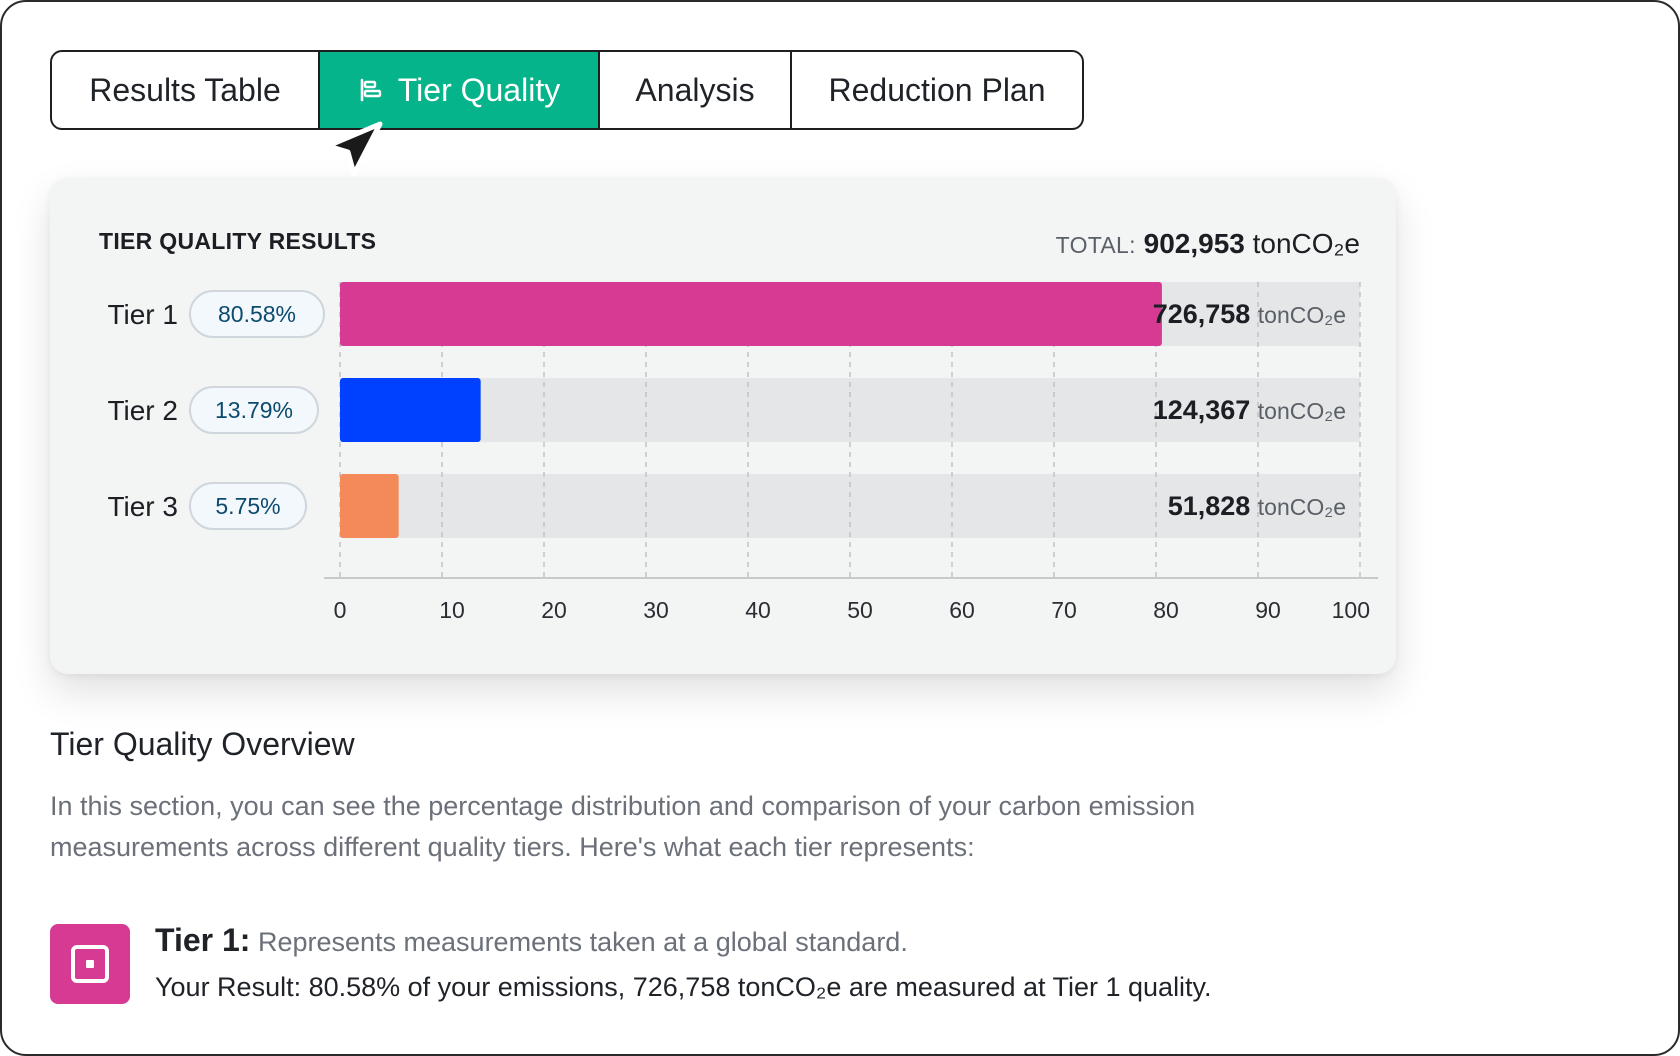 This screenshot has height=1056, width=1680. What do you see at coordinates (203, 940) in the screenshot?
I see `tier1-heading: Tier 1:` at bounding box center [203, 940].